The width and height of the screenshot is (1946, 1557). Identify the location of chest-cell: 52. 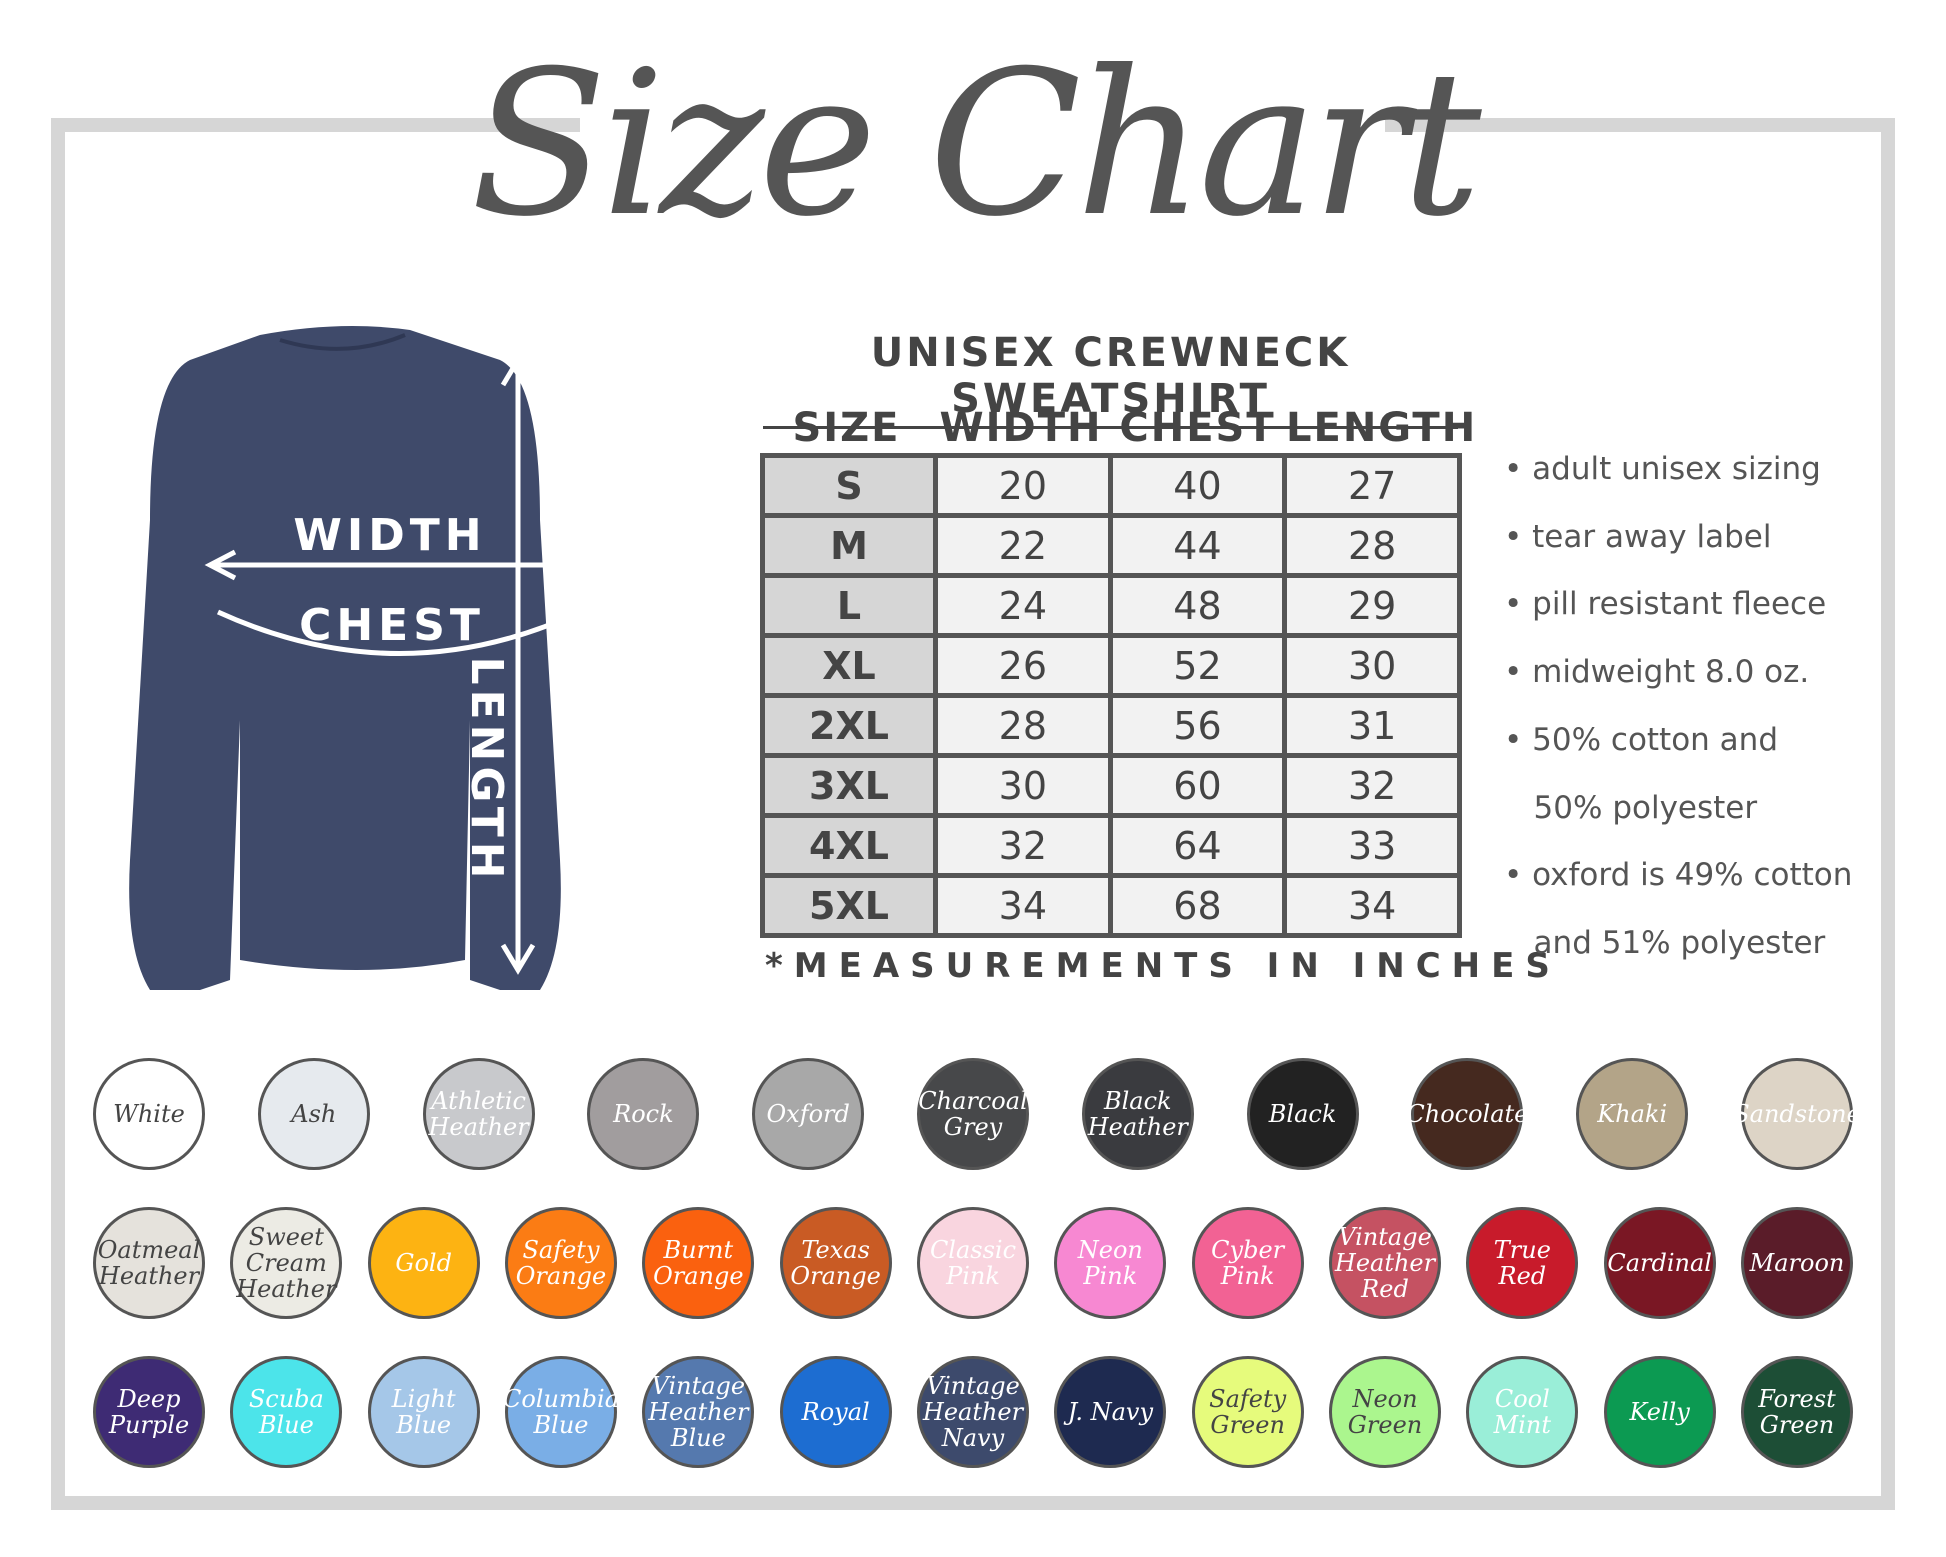
(1197, 665).